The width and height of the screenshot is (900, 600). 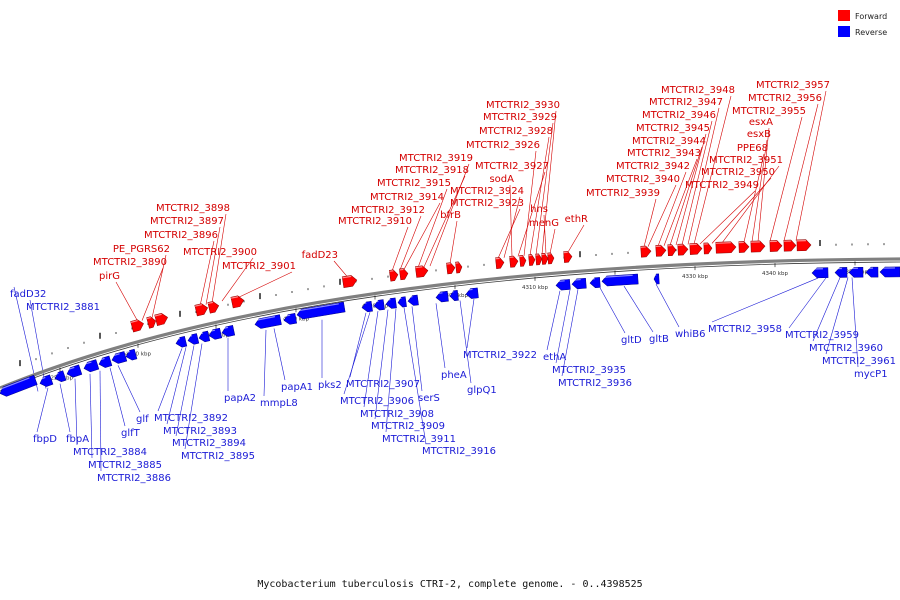 What do you see at coordinates (520, 117) in the screenshot?
I see `gene-label: MTCTRI2_3929` at bounding box center [520, 117].